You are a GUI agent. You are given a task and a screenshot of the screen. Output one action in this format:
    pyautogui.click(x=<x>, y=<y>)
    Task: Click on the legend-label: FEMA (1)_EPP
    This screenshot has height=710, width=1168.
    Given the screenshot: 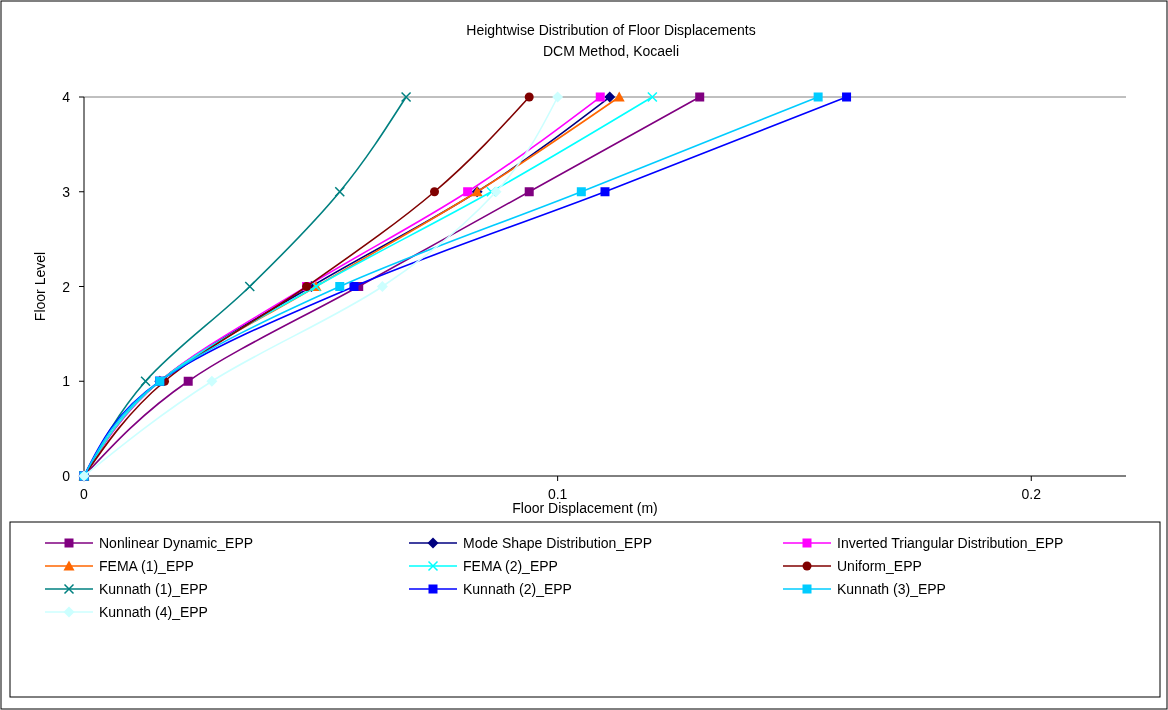 What is the action you would take?
    pyautogui.click(x=146, y=566)
    